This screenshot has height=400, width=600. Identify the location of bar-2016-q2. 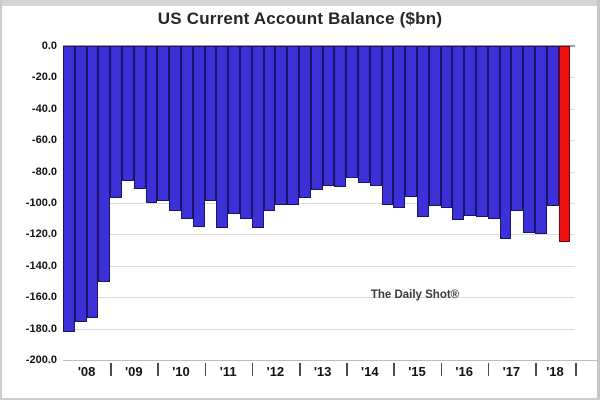
(458, 133).